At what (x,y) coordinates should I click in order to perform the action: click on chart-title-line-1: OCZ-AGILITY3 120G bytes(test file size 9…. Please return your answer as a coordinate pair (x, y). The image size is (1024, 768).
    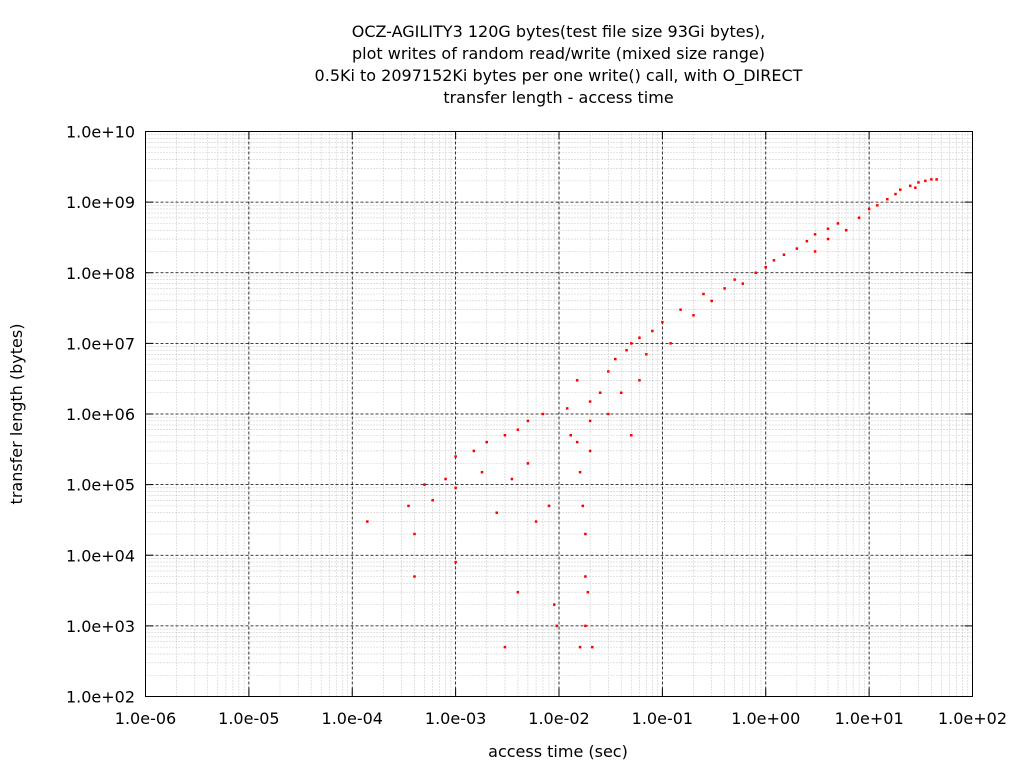
    Looking at the image, I should click on (558, 31).